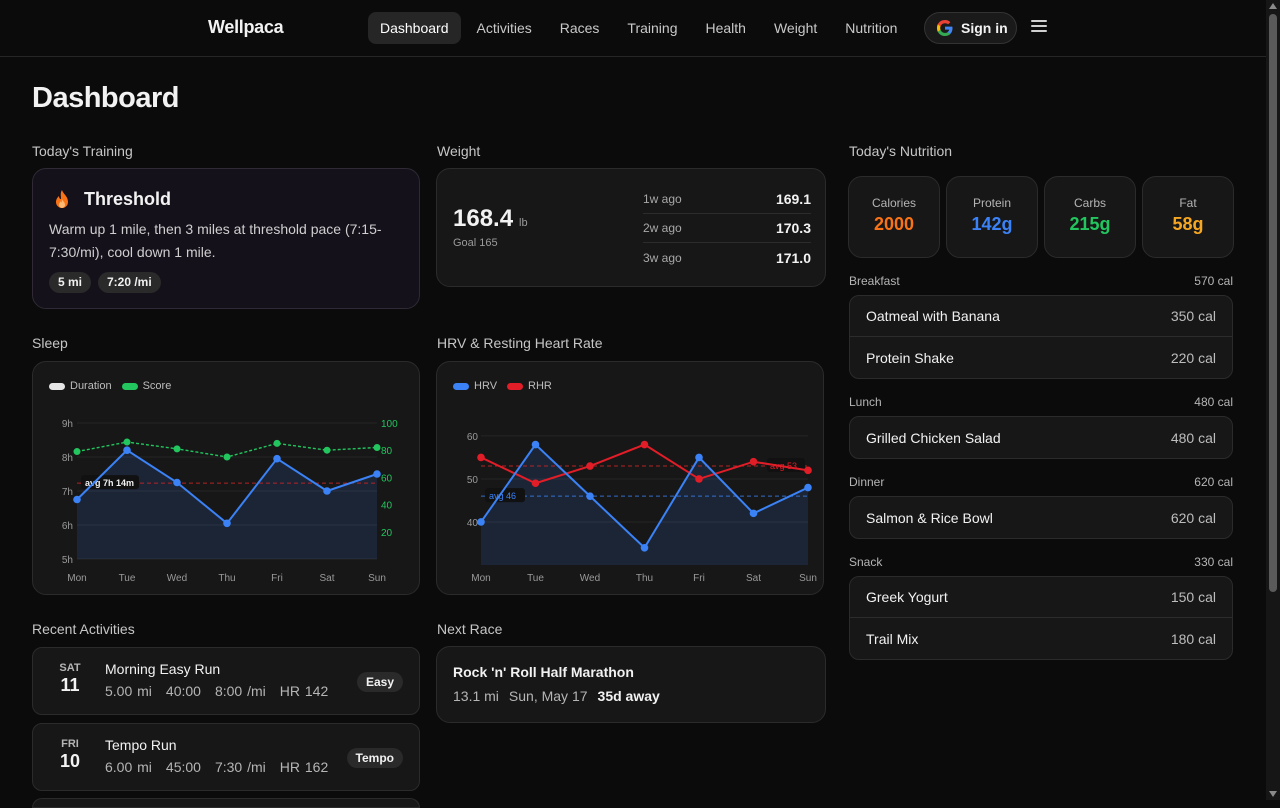 The width and height of the screenshot is (1280, 808). What do you see at coordinates (727, 199) in the screenshot?
I see `weight-history-row: 1w ago 169.1` at bounding box center [727, 199].